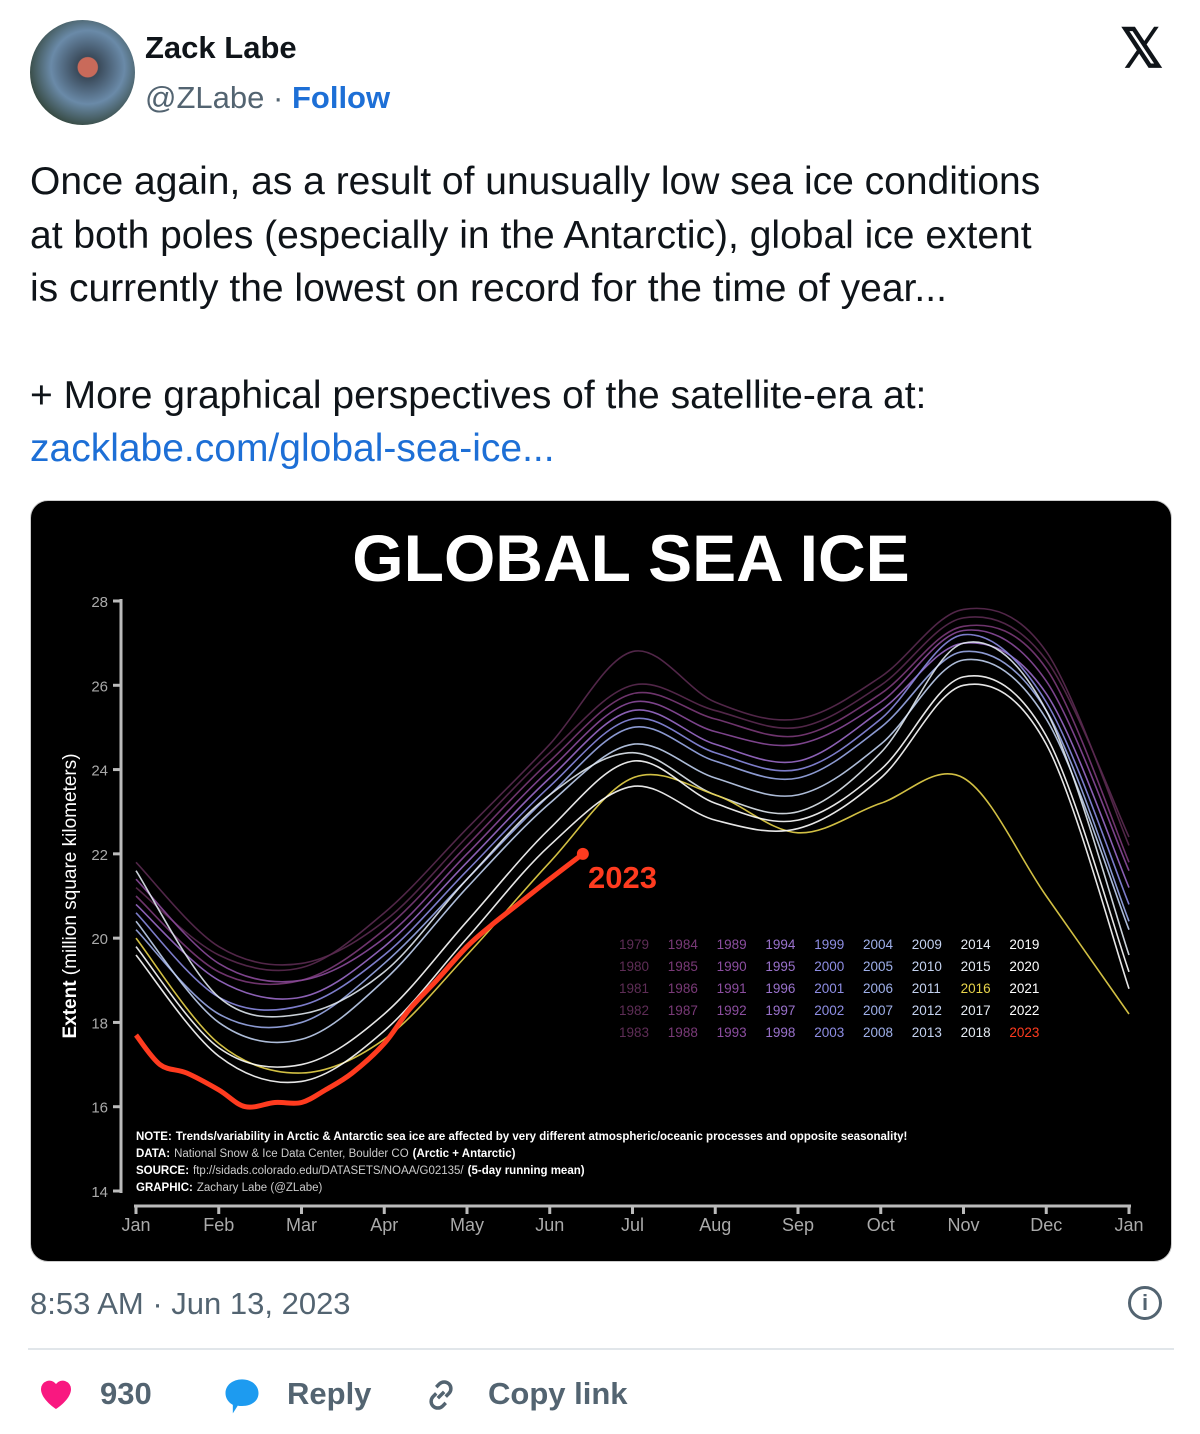 This screenshot has height=1434, width=1200. Describe the element at coordinates (221, 47) in the screenshot. I see `author-name: Zack Labe` at that location.